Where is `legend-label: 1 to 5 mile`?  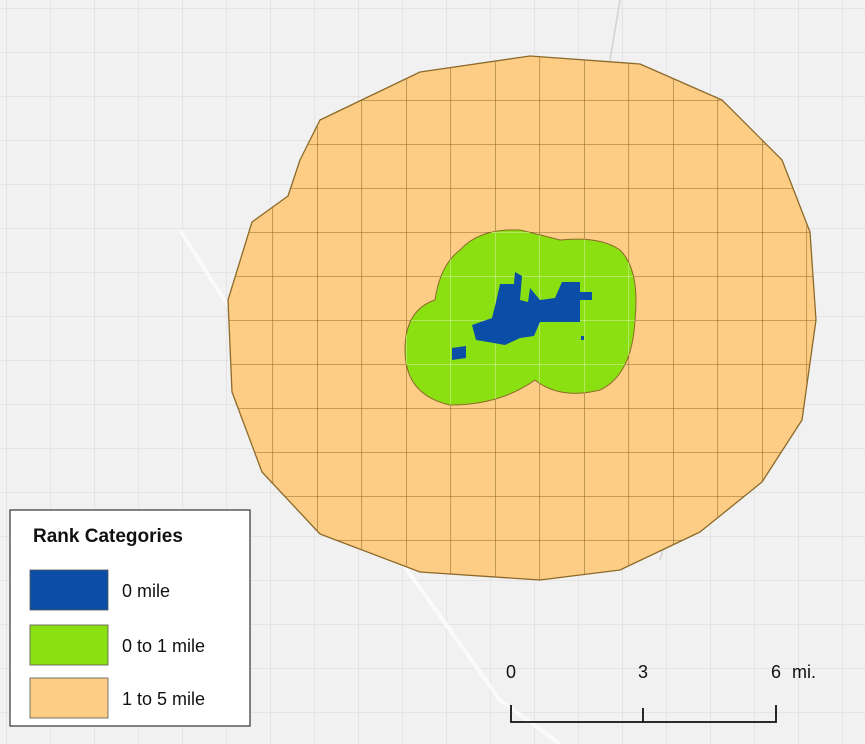 legend-label: 1 to 5 mile is located at coordinates (163, 699).